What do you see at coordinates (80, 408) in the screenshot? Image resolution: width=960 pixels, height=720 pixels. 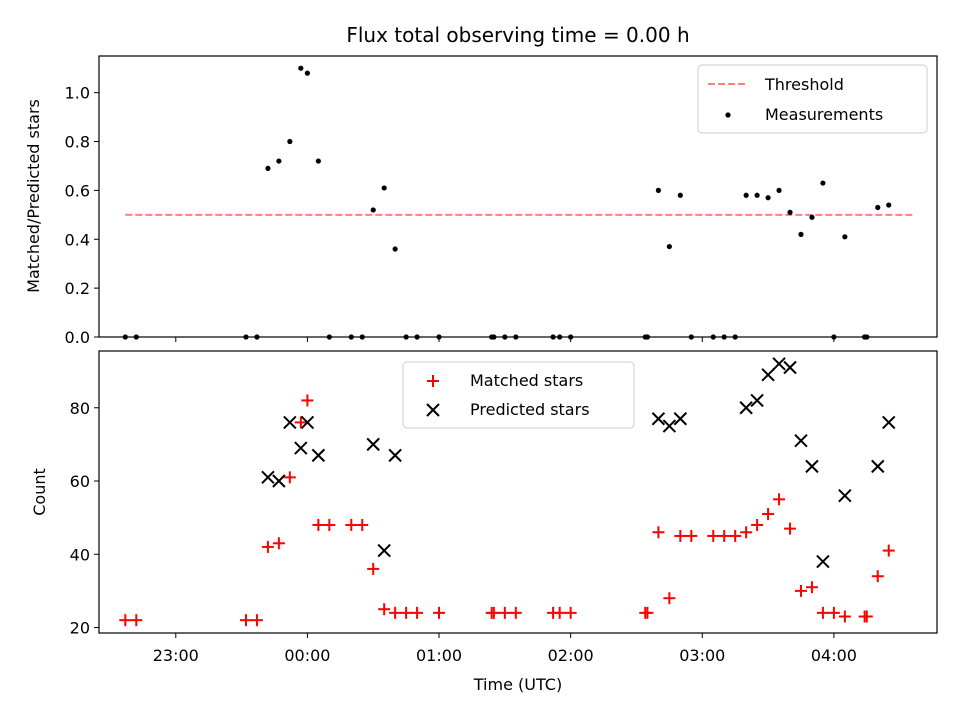 I see `count-y-tick-label: 80` at bounding box center [80, 408].